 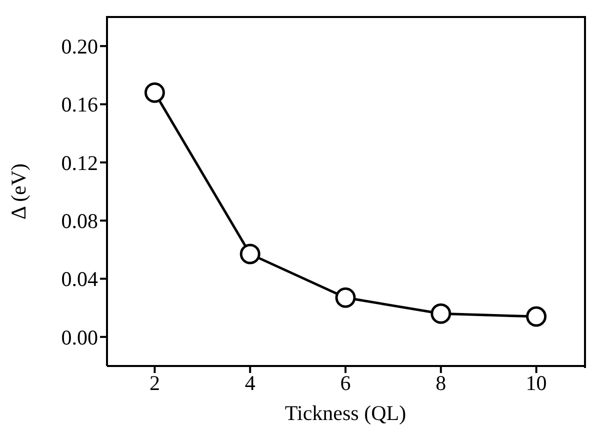 What do you see at coordinates (79, 46) in the screenshot?
I see `y-tick-label: 0.20` at bounding box center [79, 46].